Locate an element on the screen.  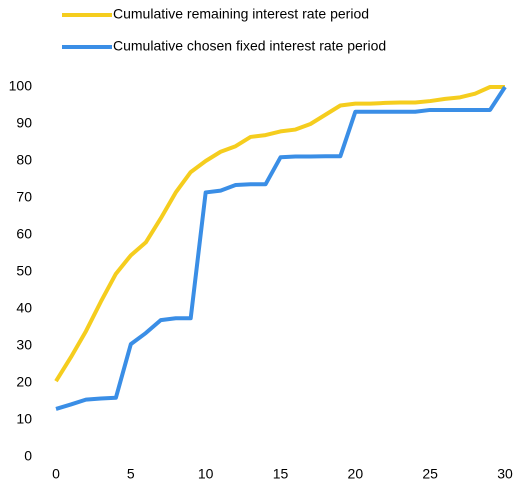
x-tick-label: 0 is located at coordinates (56, 474).